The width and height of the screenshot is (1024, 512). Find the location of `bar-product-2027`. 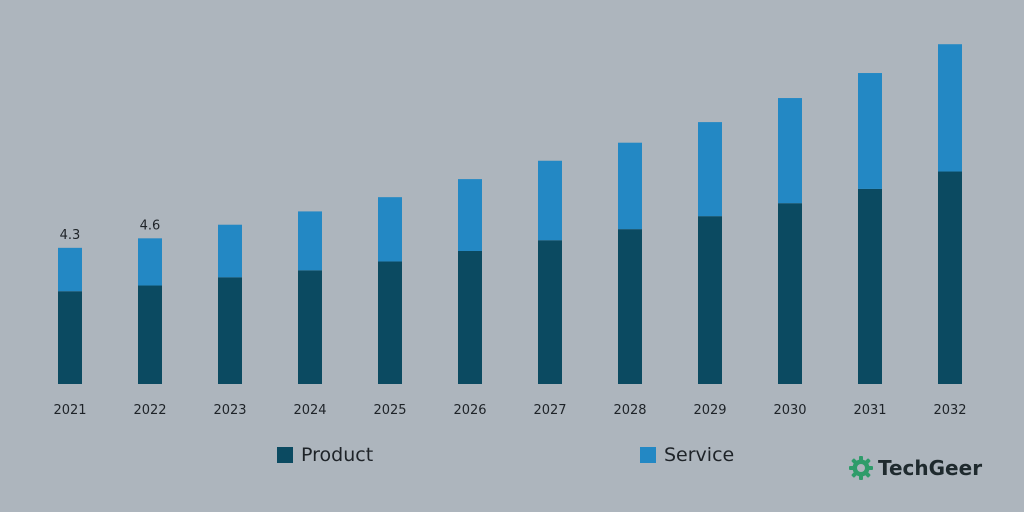

bar-product-2027 is located at coordinates (550, 312).